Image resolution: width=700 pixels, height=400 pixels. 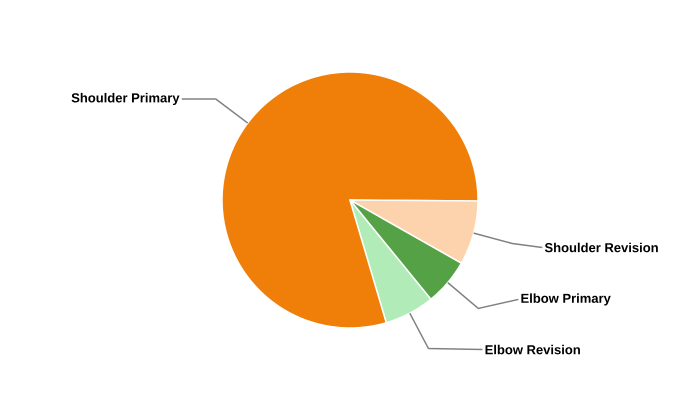 I want to click on slice-label: Shoulder Primary, so click(x=126, y=99).